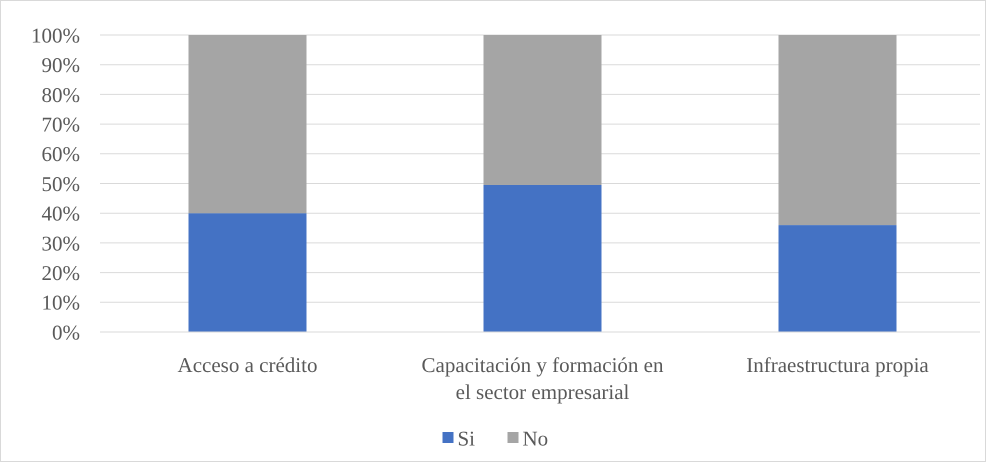 This screenshot has height=465, width=995. What do you see at coordinates (61, 184) in the screenshot?
I see `y-tick-label: 50%` at bounding box center [61, 184].